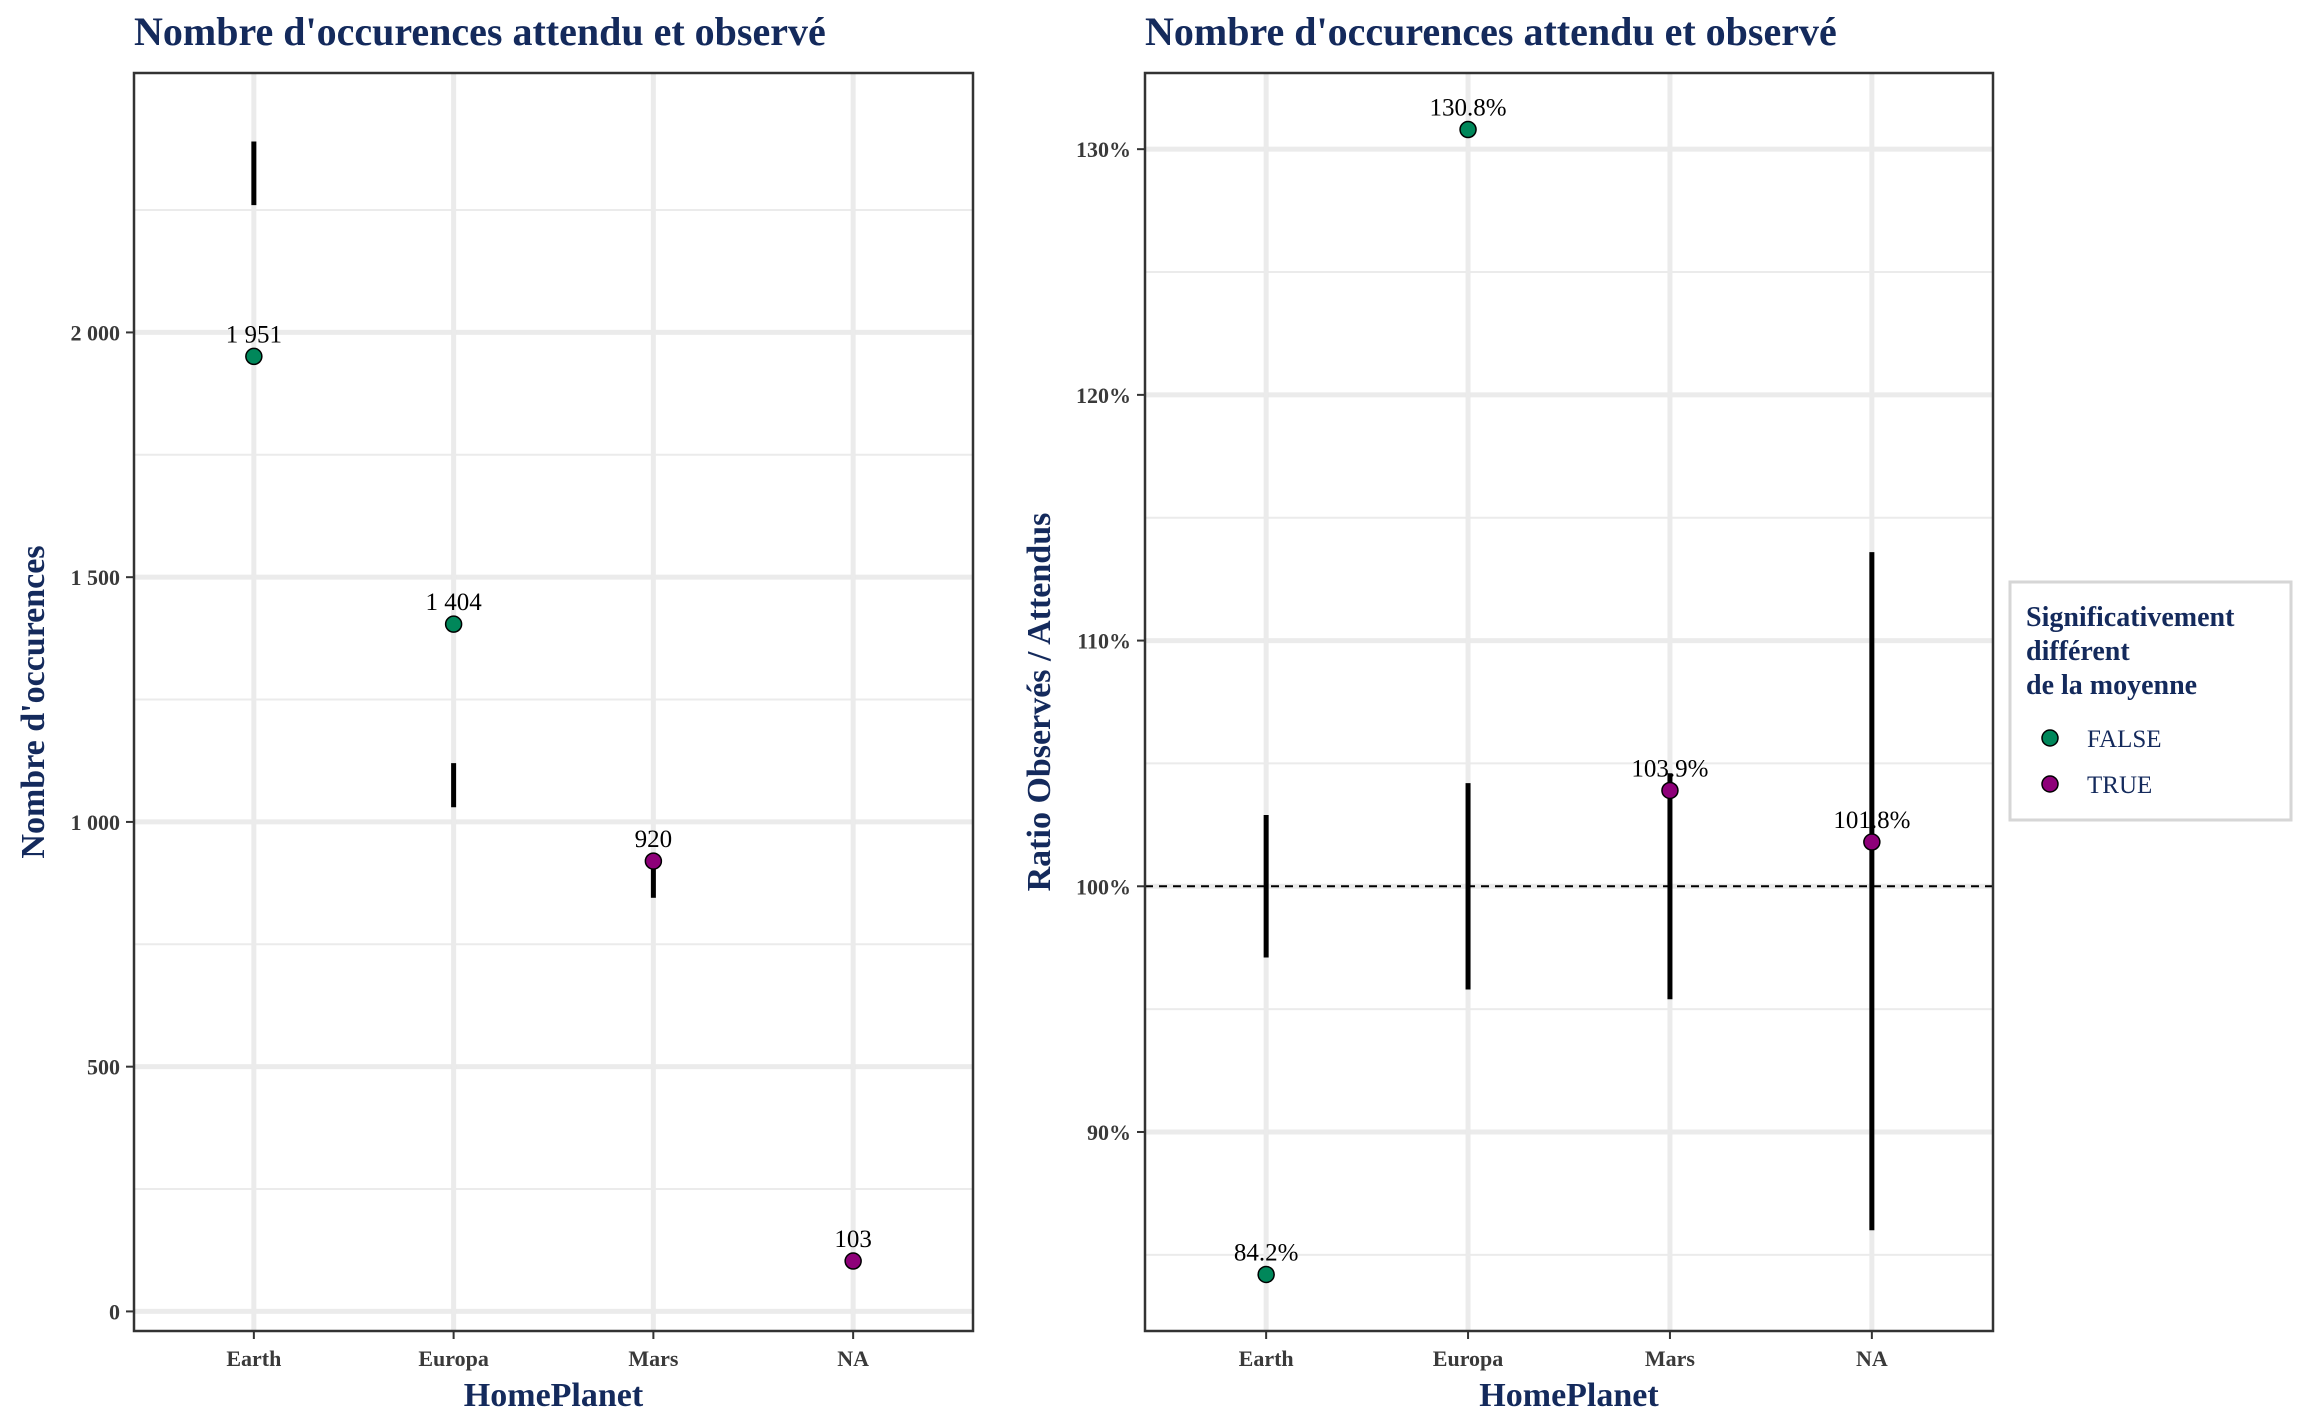  What do you see at coordinates (96, 332) in the screenshot?
I see `y-tick-label: 2 000` at bounding box center [96, 332].